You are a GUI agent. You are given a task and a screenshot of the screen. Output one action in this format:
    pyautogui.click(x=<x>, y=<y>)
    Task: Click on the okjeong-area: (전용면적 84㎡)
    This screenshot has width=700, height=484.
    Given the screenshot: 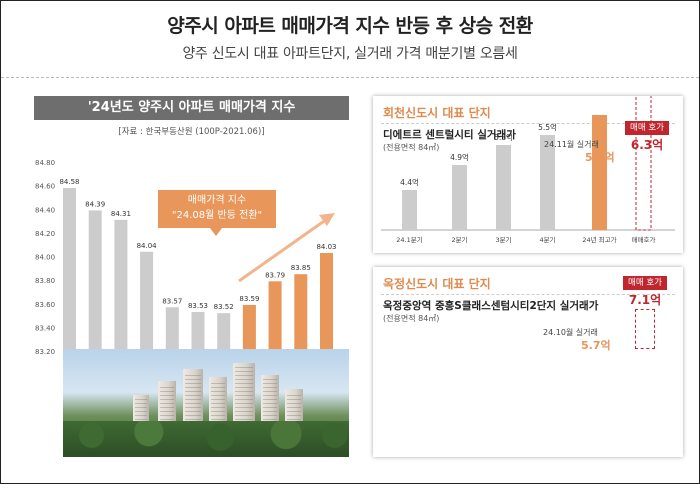 What is the action you would take?
    pyautogui.click(x=411, y=318)
    